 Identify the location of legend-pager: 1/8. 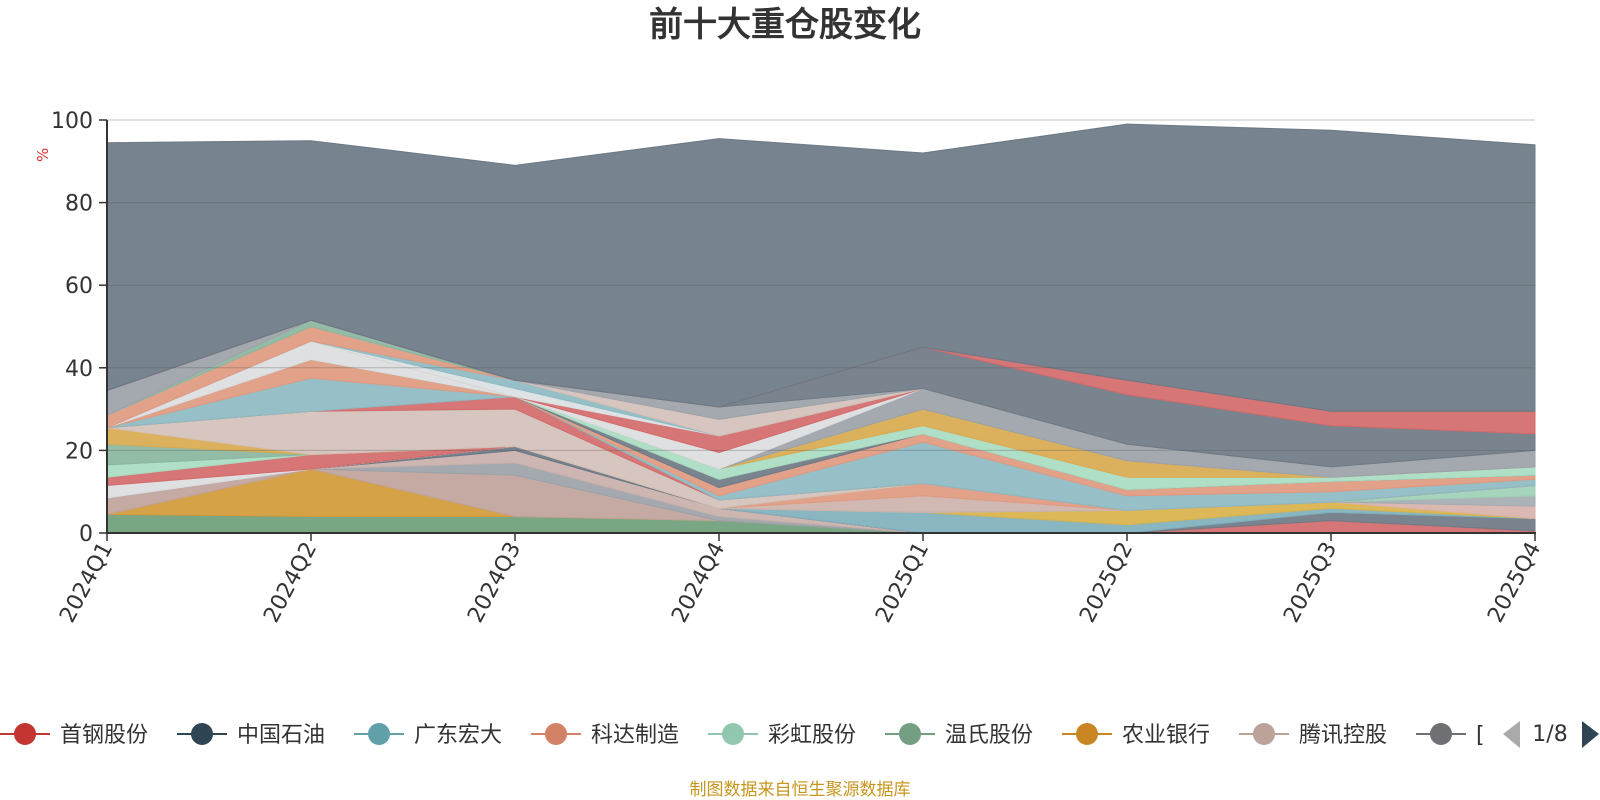
(1551, 734).